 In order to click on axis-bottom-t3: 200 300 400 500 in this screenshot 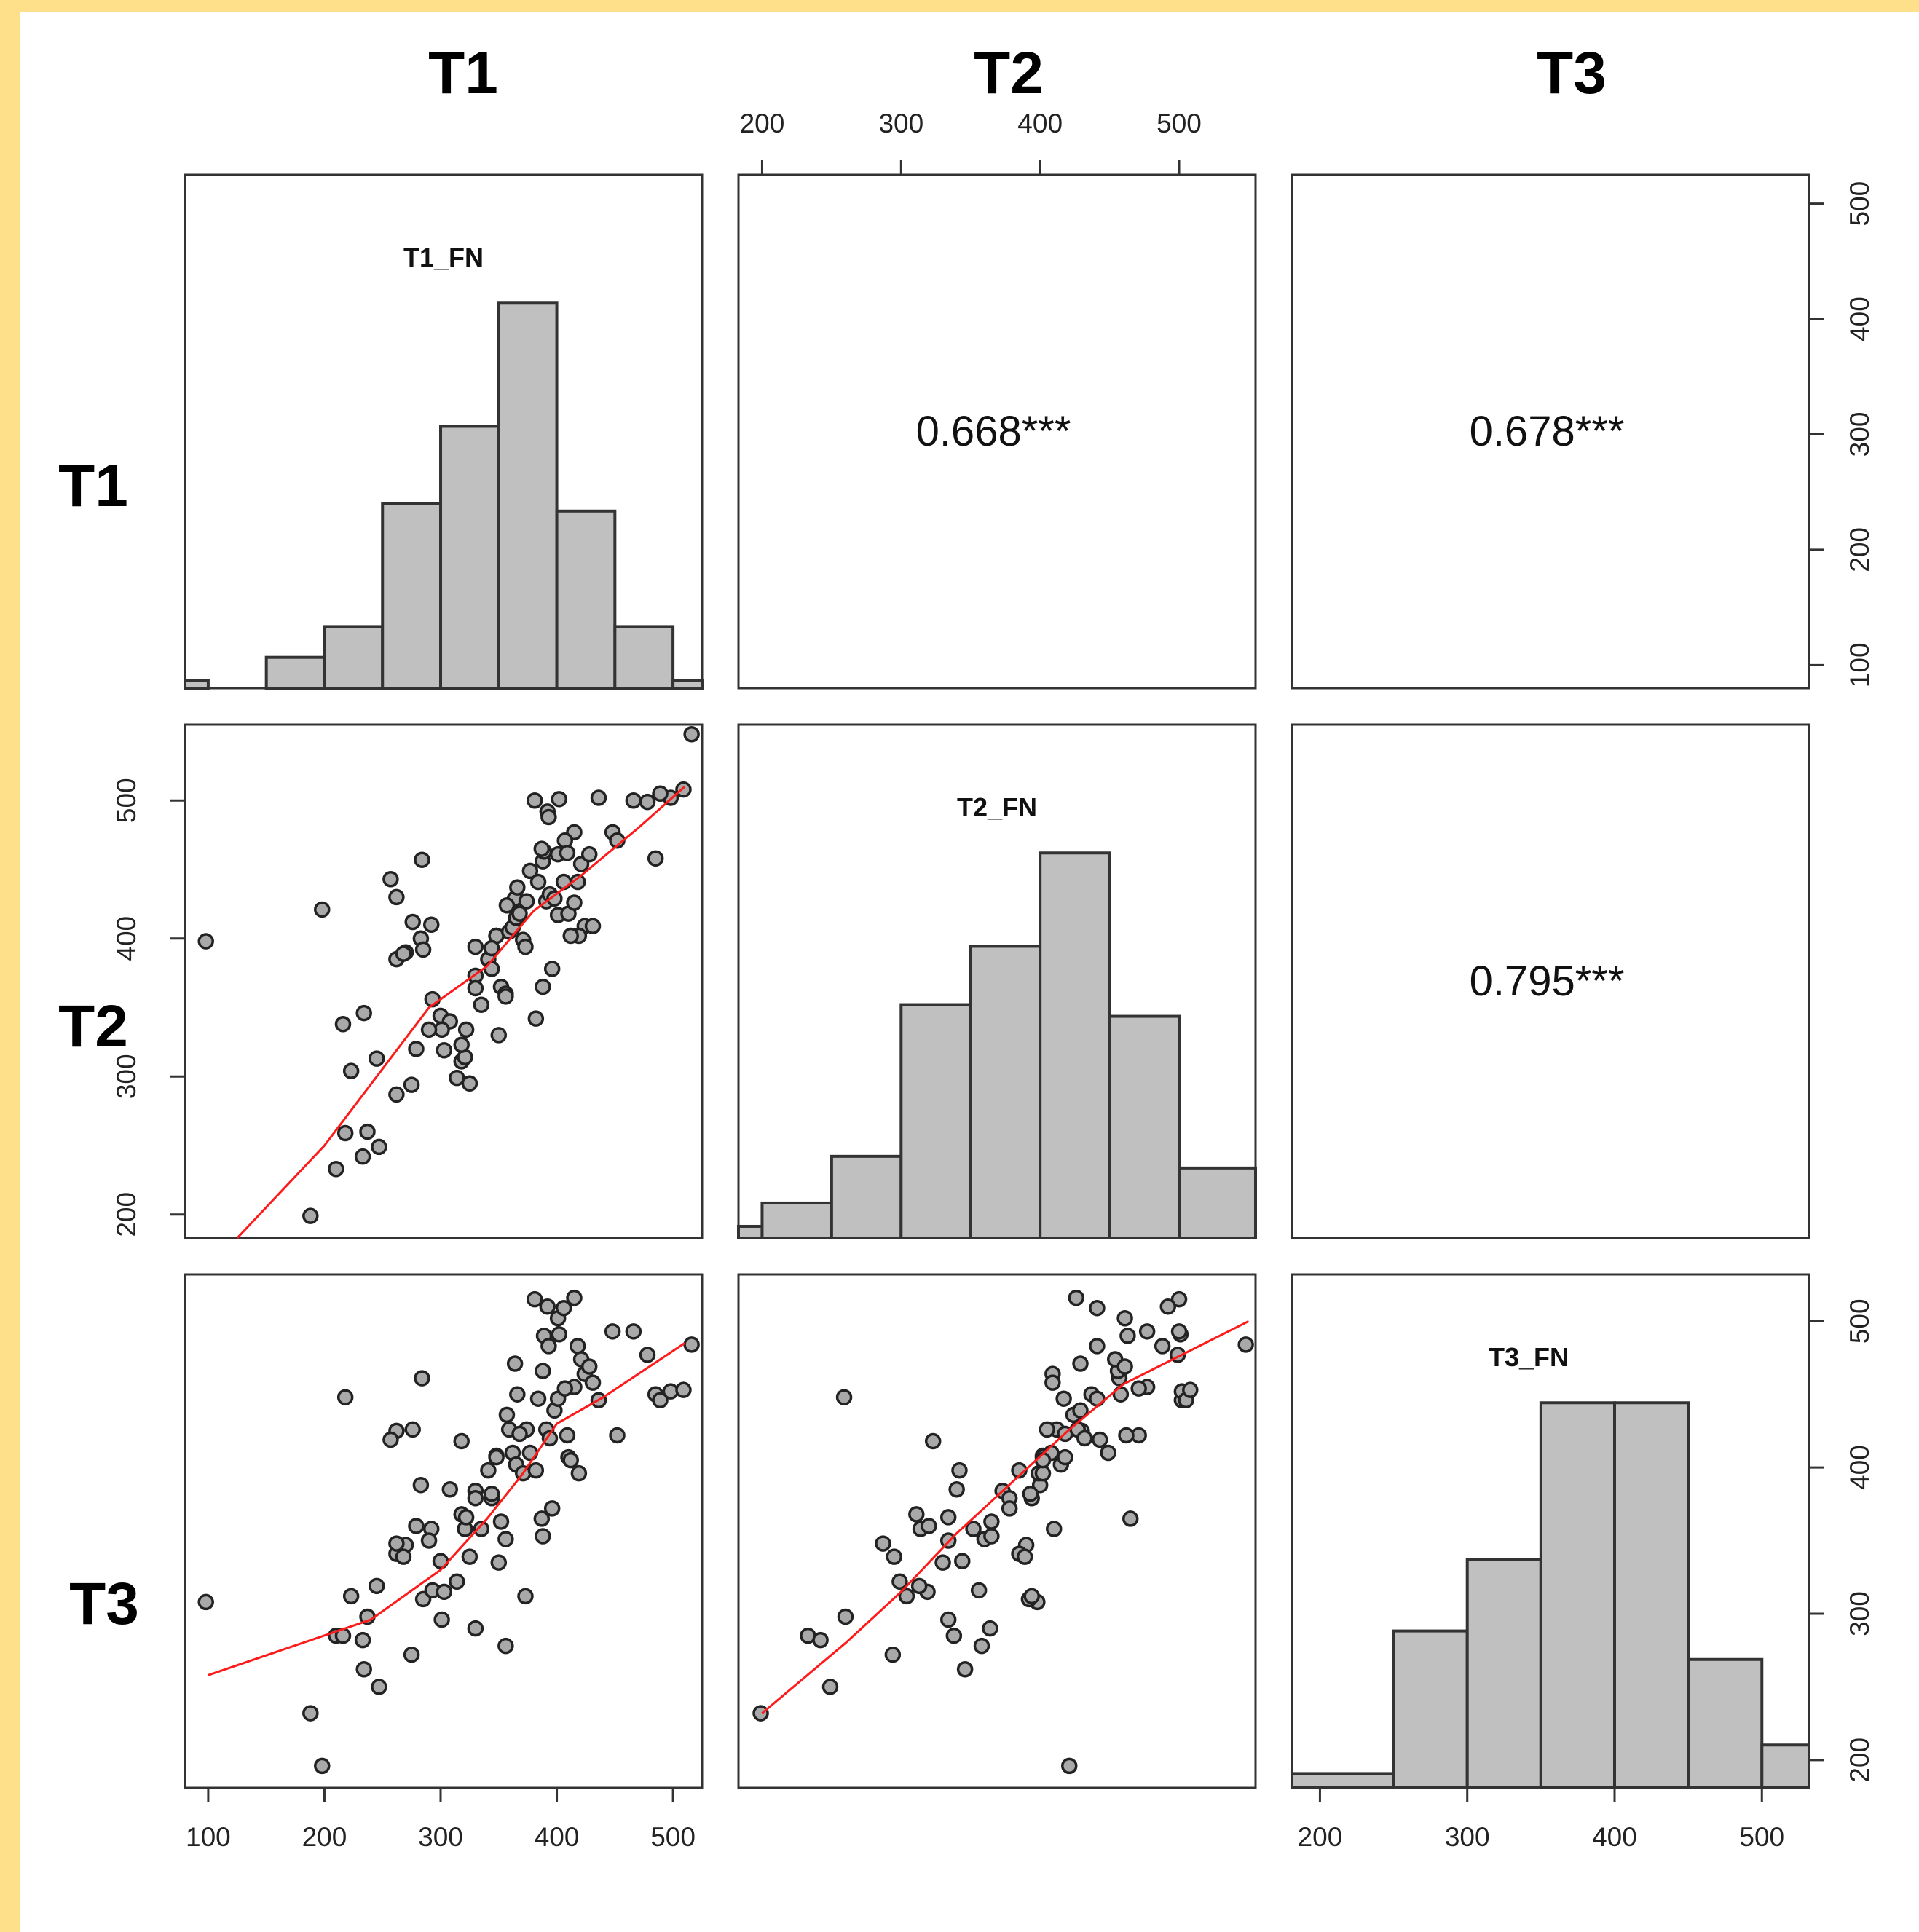, I will do `click(1551, 1819)`.